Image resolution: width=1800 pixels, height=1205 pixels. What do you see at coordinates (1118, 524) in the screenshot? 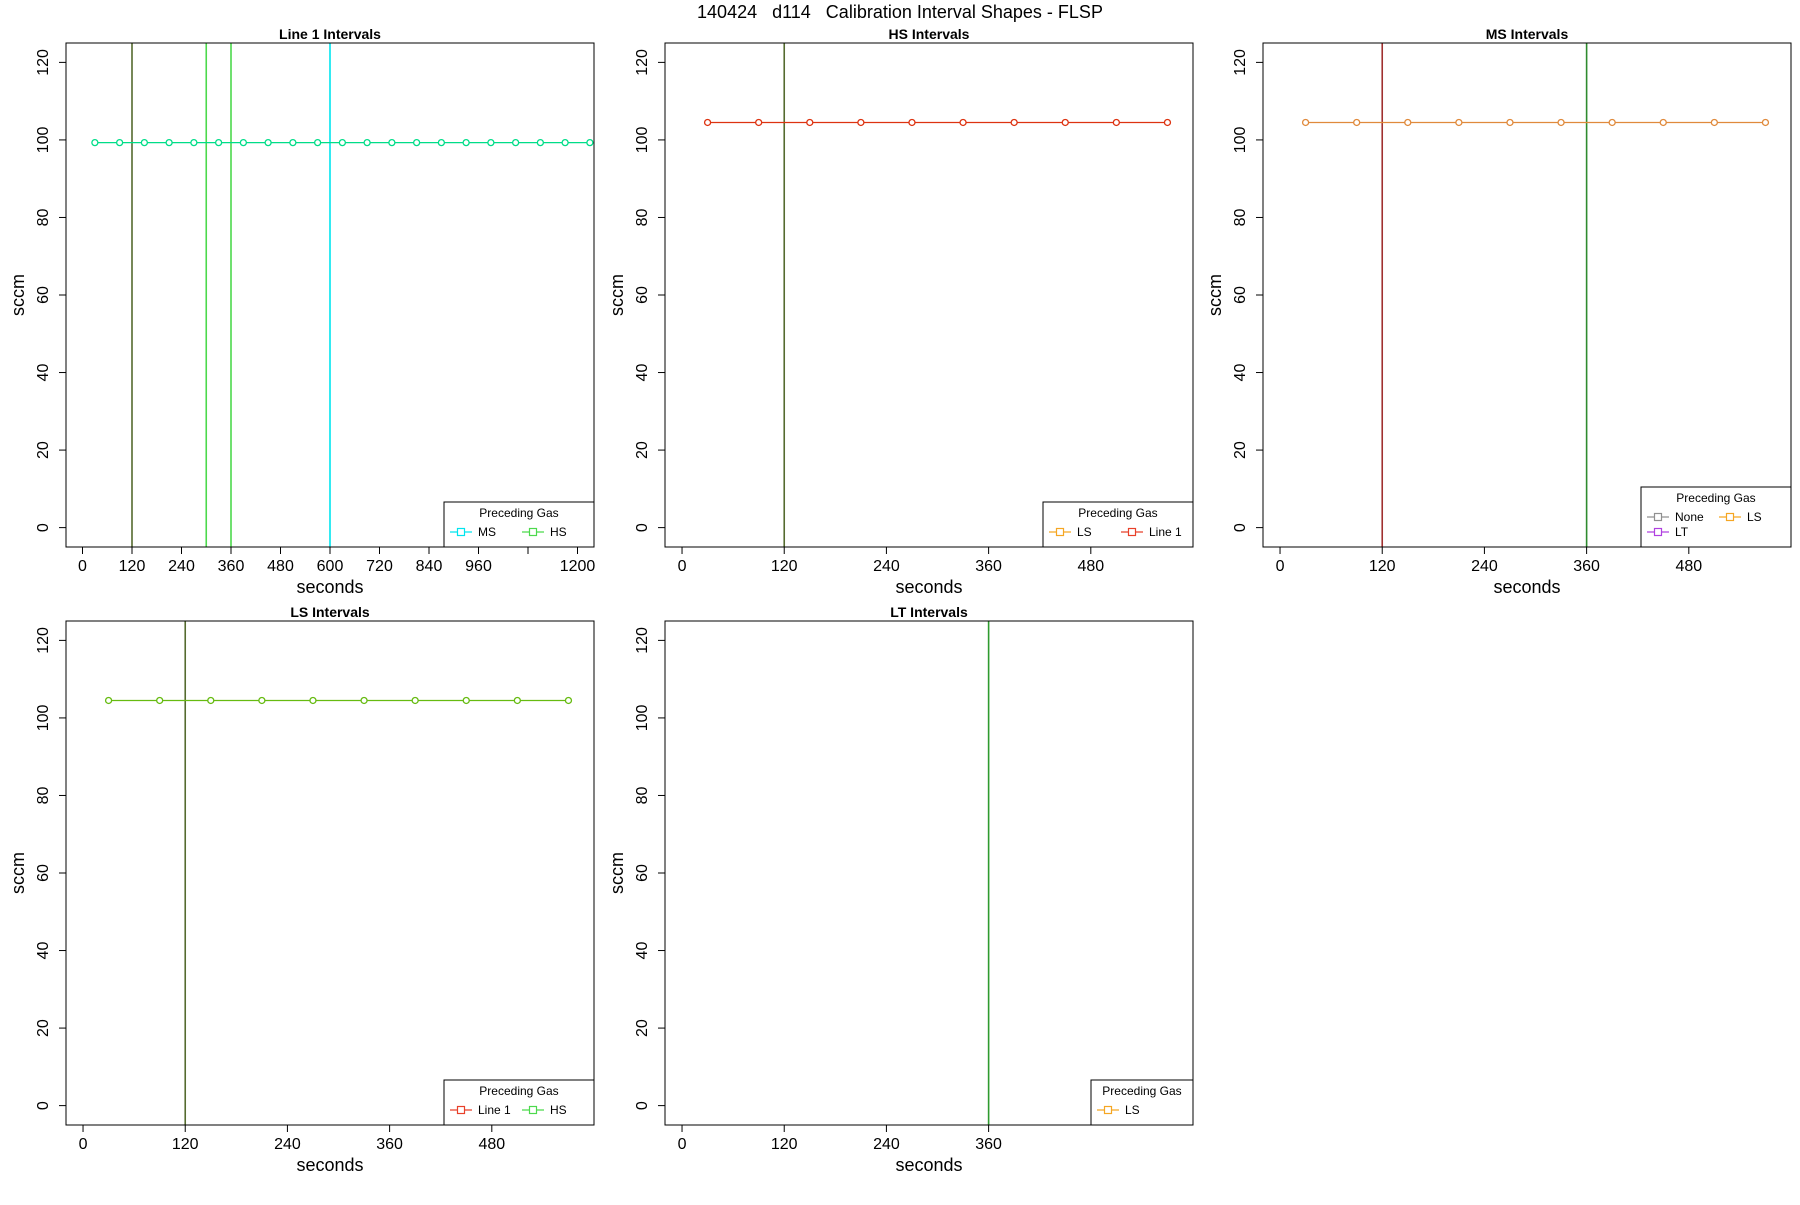
I see `legend: Preceding Gas LS Line 1` at bounding box center [1118, 524].